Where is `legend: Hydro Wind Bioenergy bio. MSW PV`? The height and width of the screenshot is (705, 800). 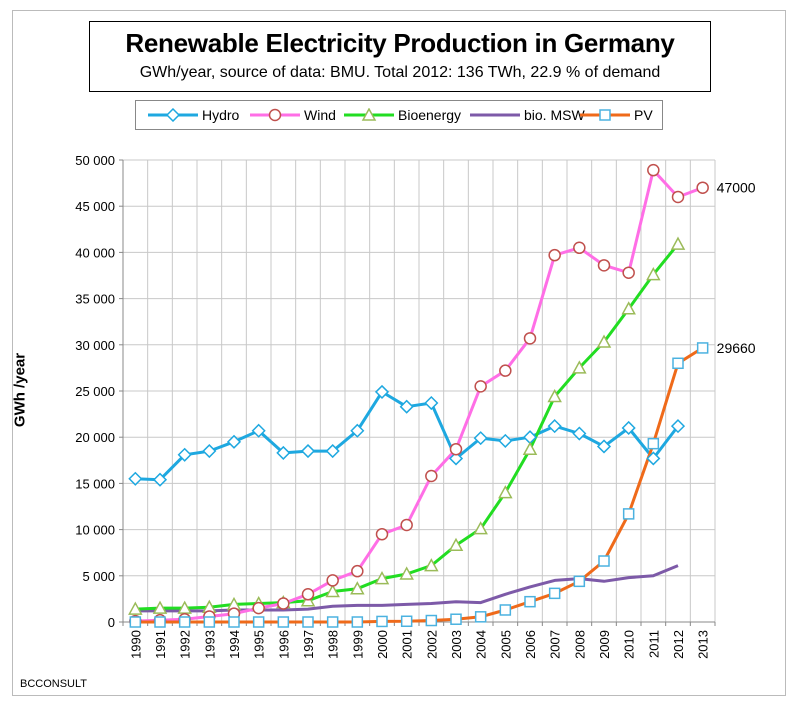
legend: Hydro Wind Bioenergy bio. MSW PV is located at coordinates (399, 115).